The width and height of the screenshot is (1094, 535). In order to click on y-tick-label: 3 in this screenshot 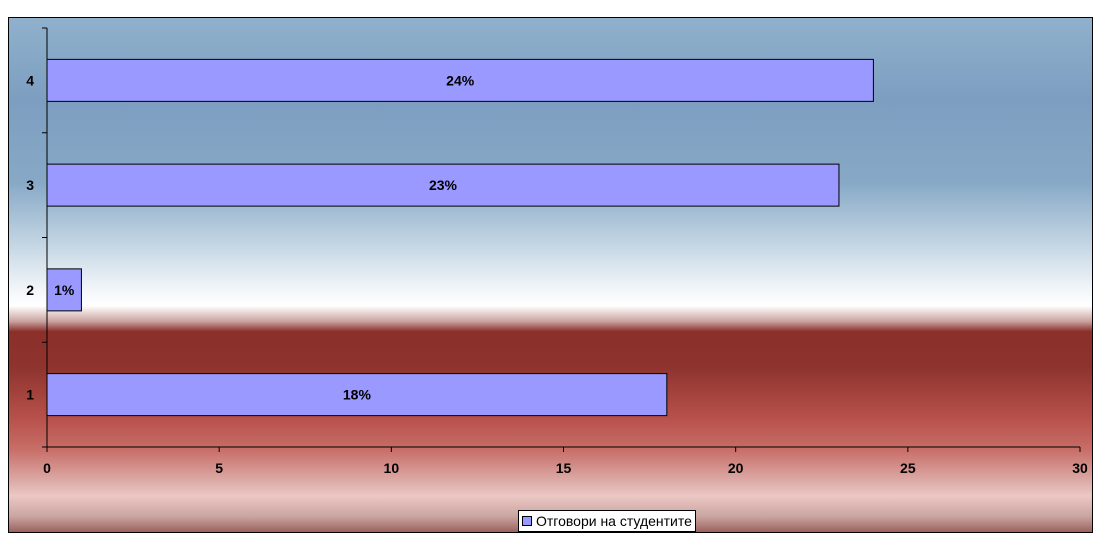, I will do `click(30, 185)`.